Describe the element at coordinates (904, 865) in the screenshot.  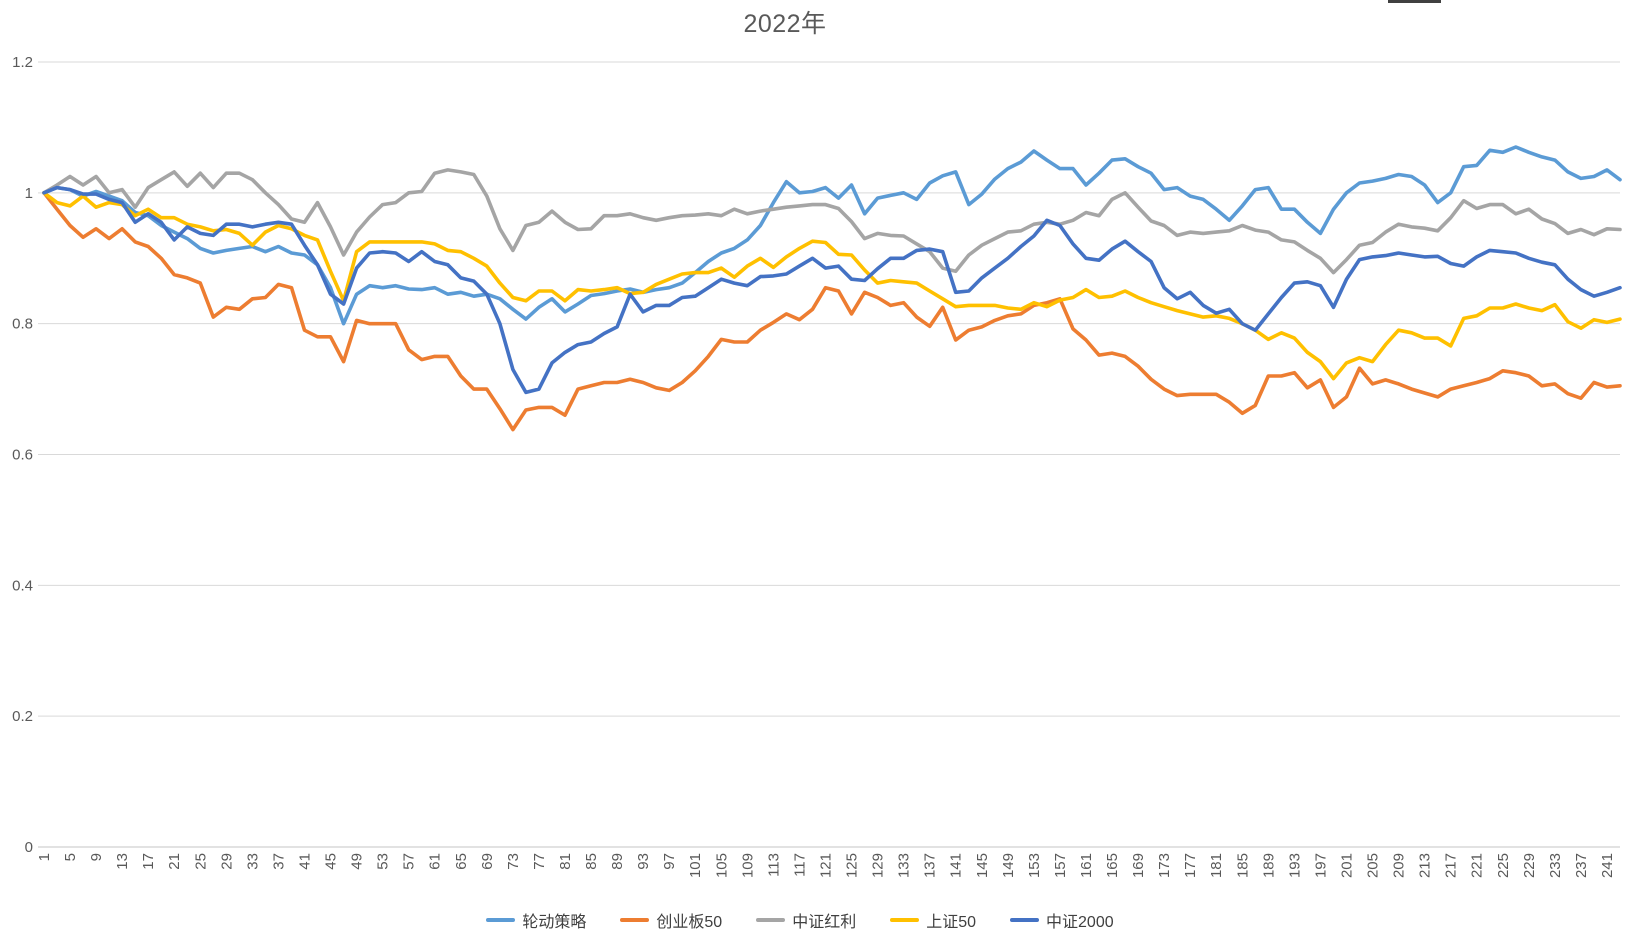
I see `x-axis-tick-label: 133` at that location.